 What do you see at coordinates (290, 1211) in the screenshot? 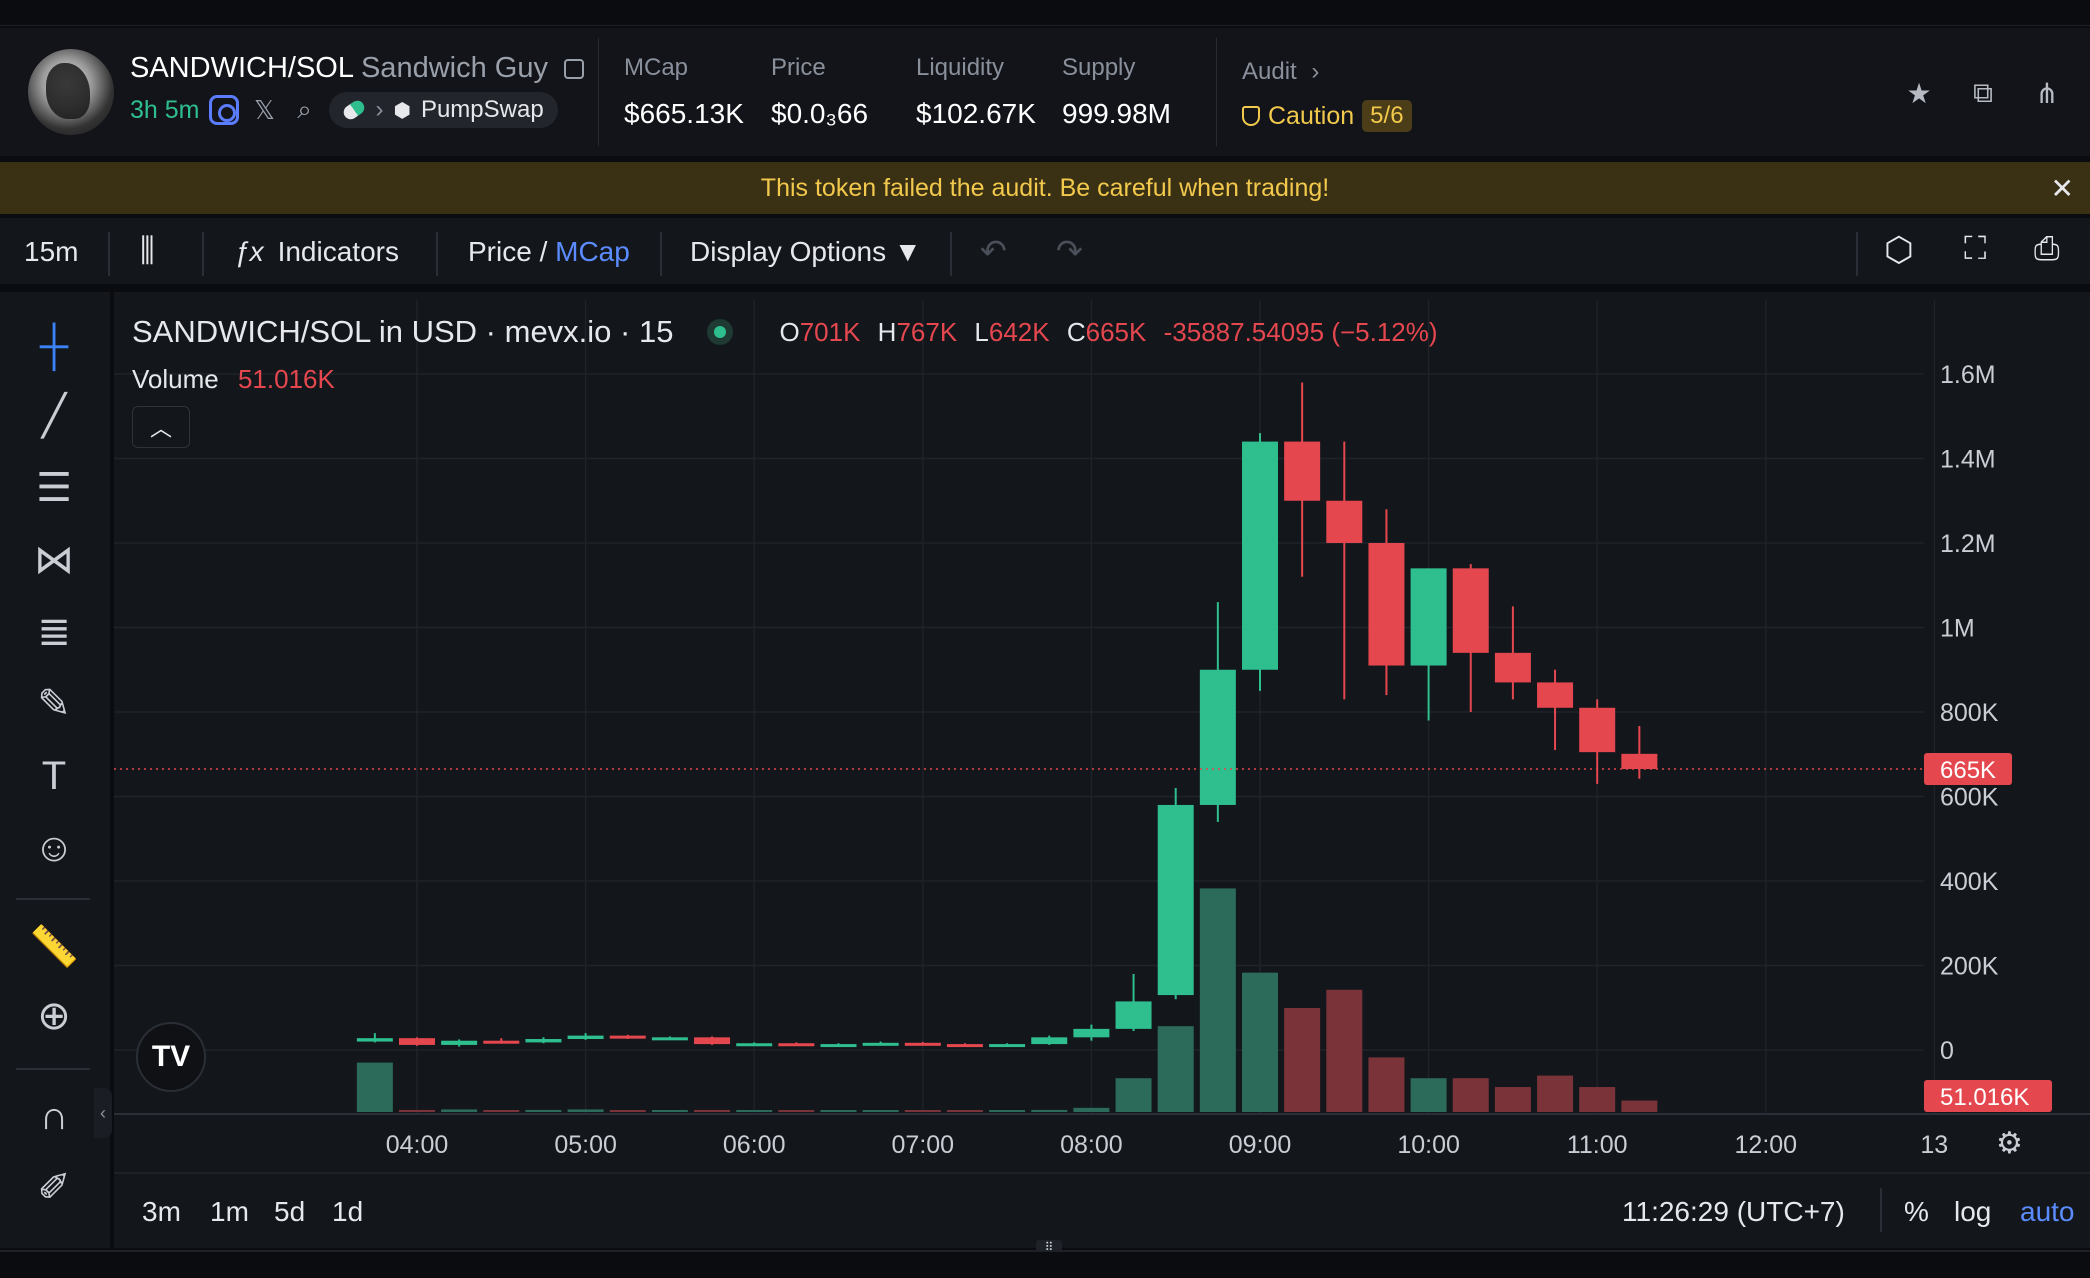
I see `range-5d: 5d` at bounding box center [290, 1211].